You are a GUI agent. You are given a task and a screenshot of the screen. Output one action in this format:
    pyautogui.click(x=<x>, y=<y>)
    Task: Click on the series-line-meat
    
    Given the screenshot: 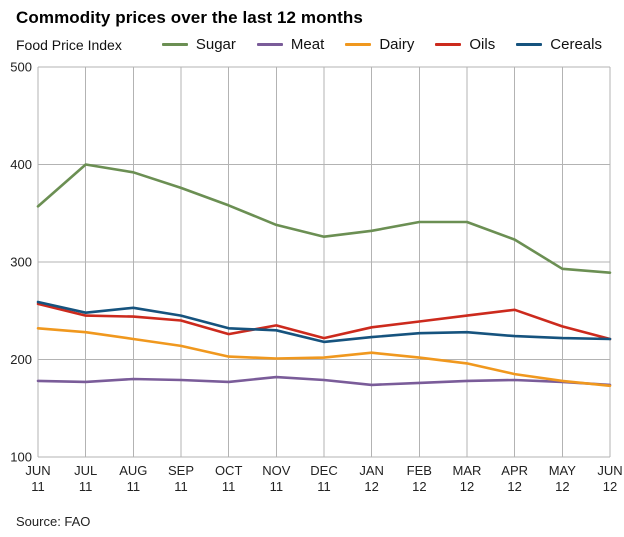 What is the action you would take?
    pyautogui.click(x=324, y=381)
    